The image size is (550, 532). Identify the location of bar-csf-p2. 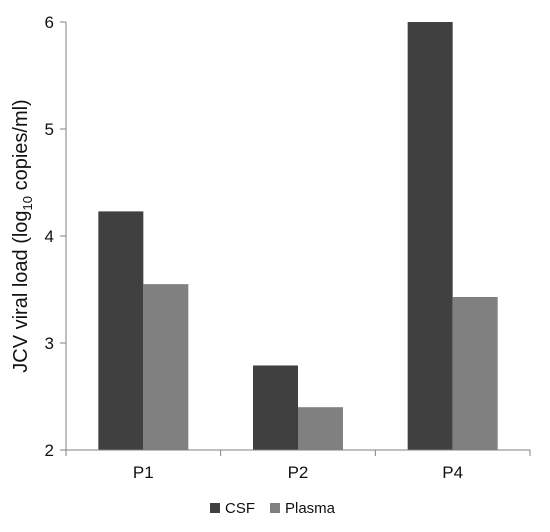
(275, 407).